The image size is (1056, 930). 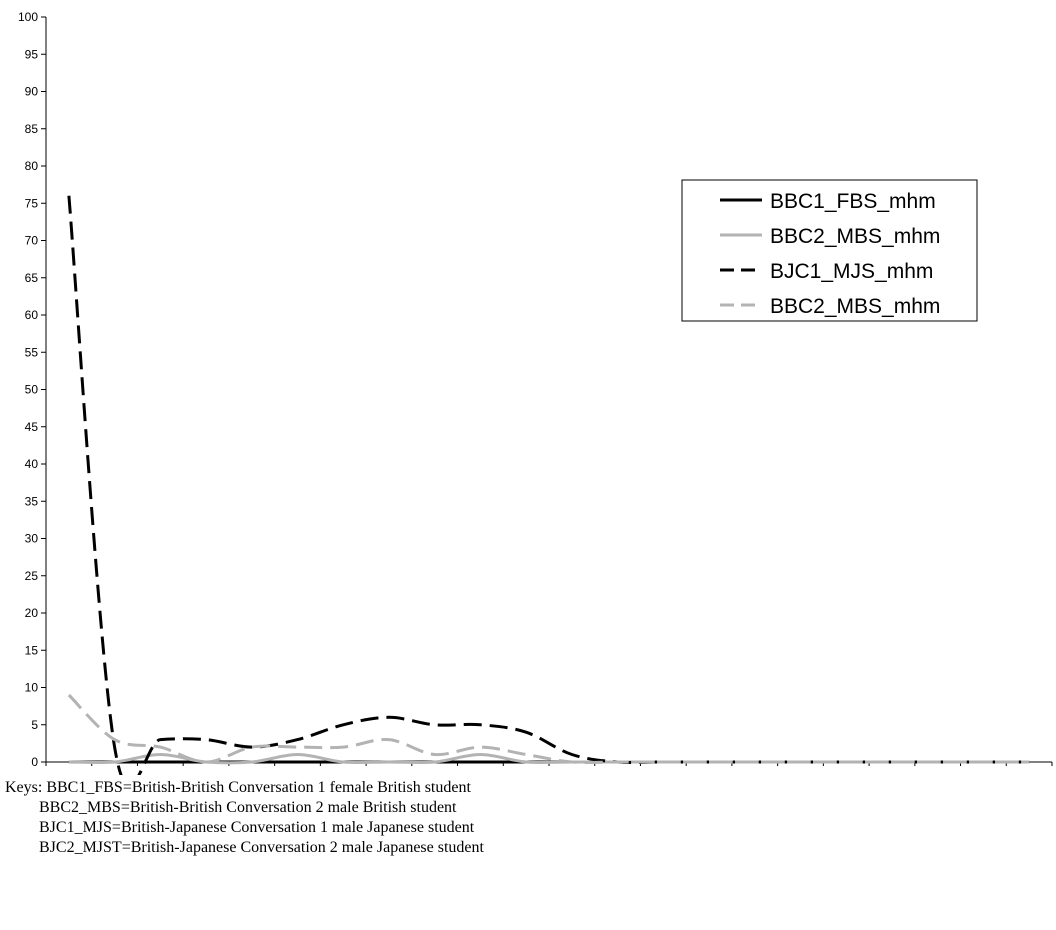 What do you see at coordinates (389, 774) in the screenshot?
I see `x-tick-label: lessthan −15` at bounding box center [389, 774].